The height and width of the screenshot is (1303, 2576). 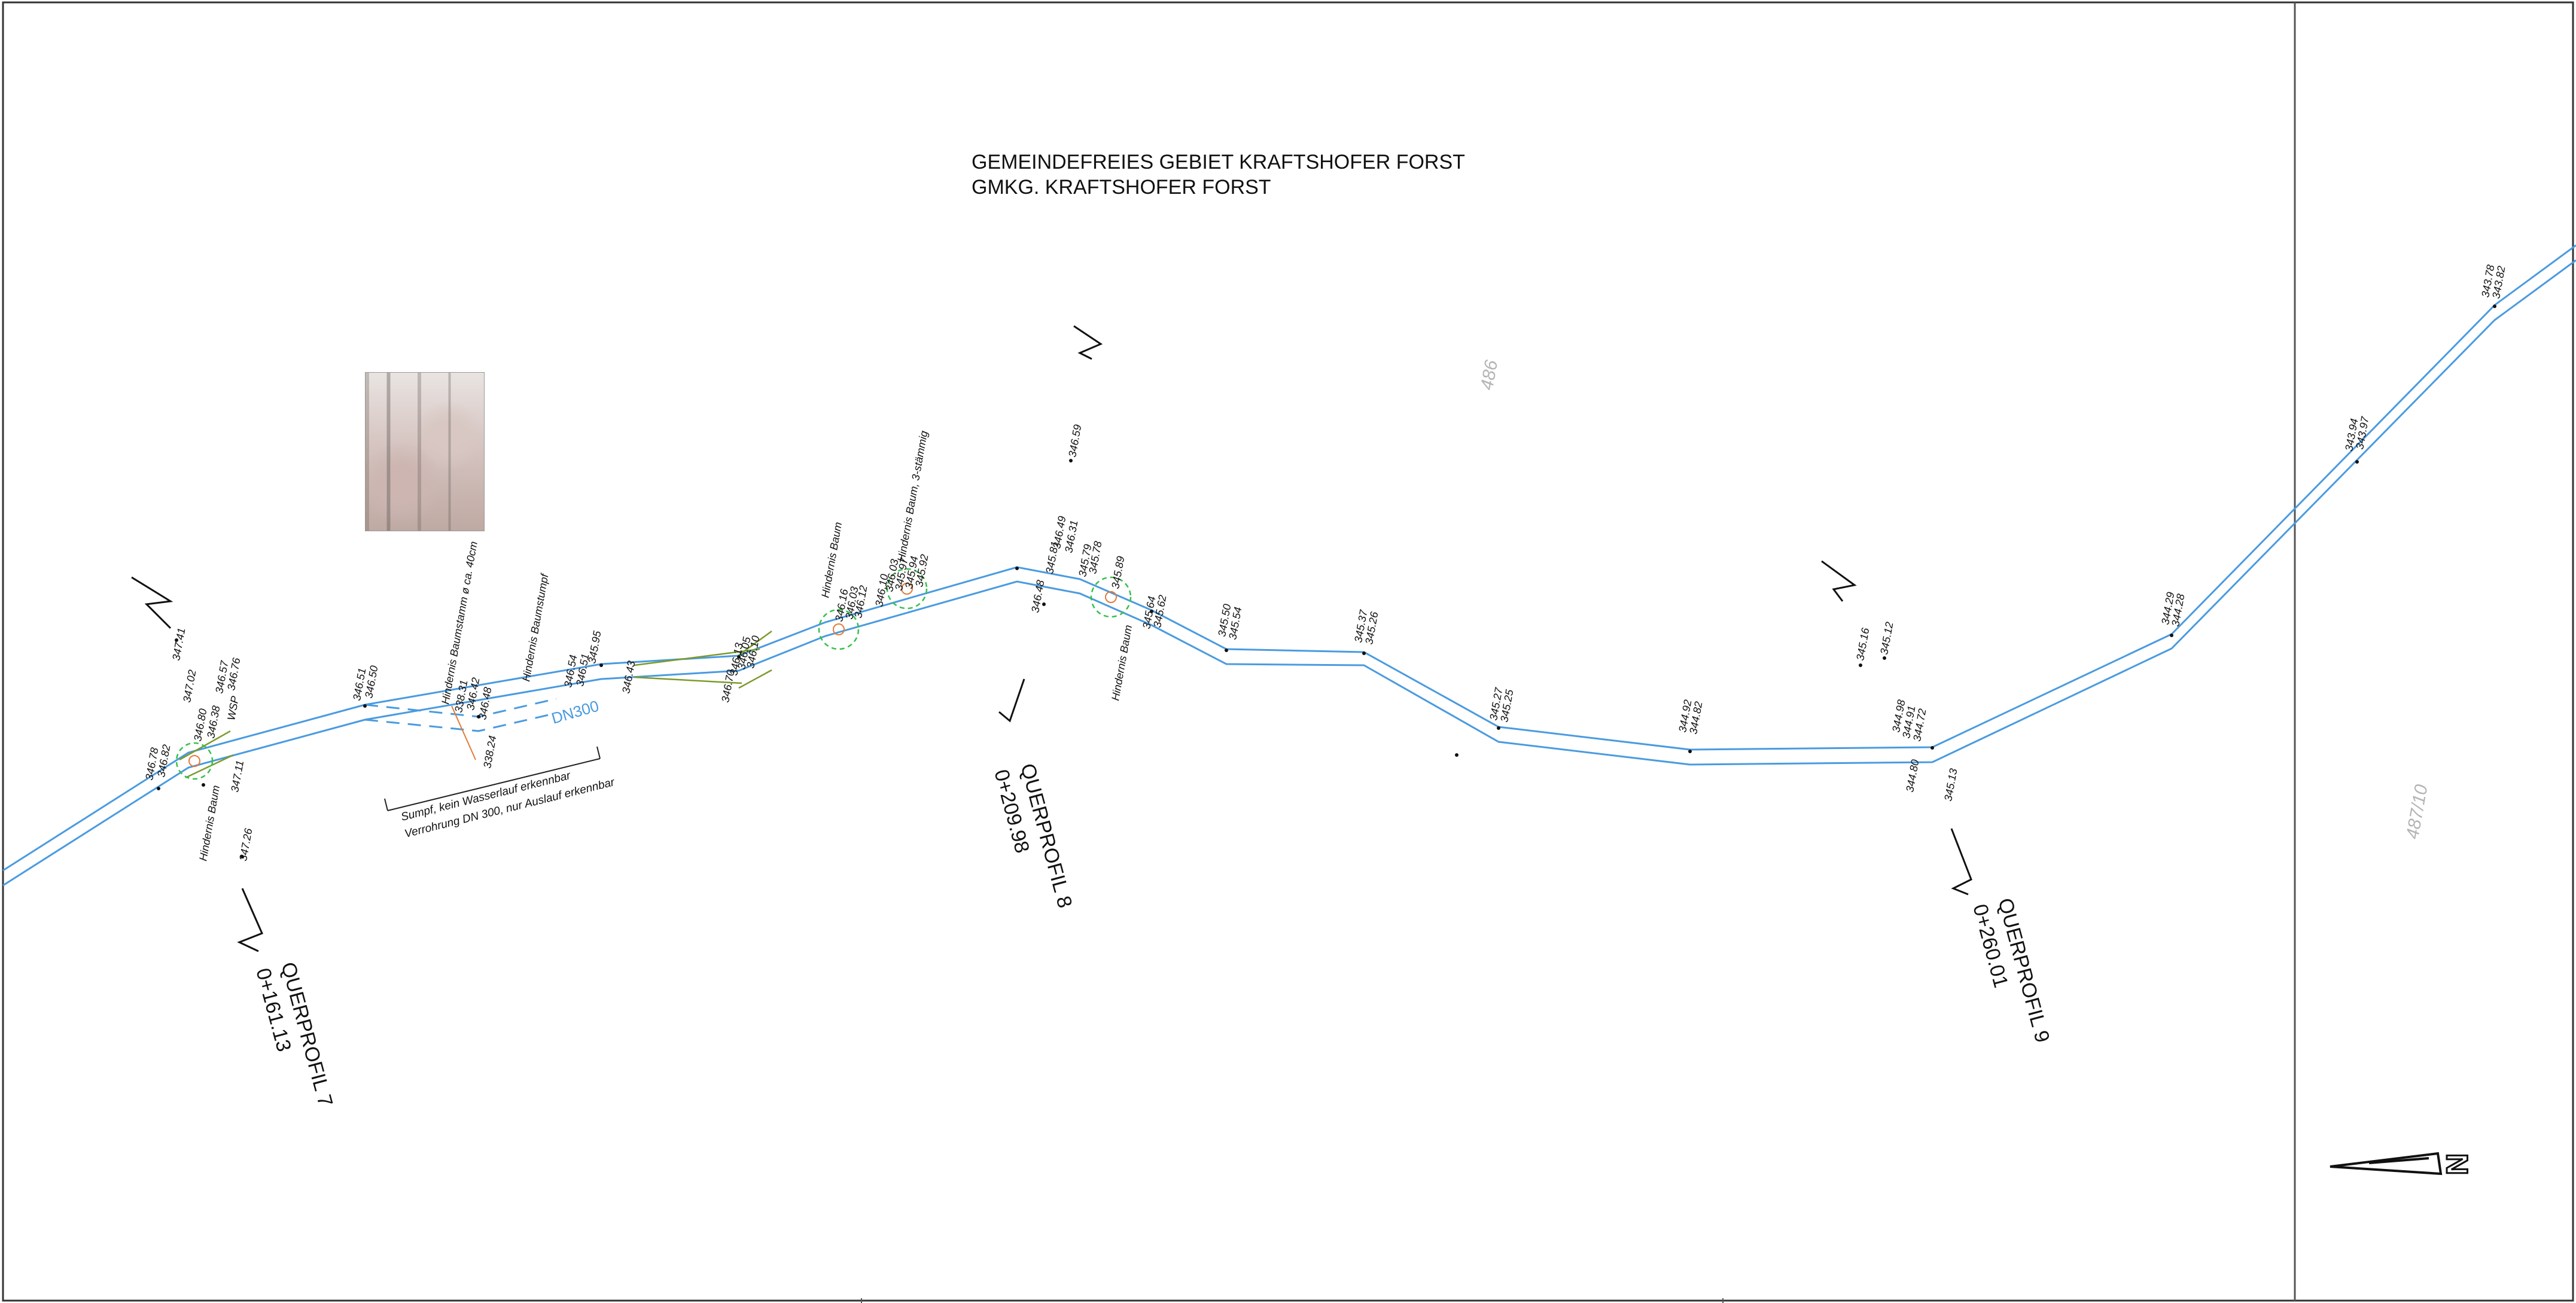 What do you see at coordinates (237, 776) in the screenshot?
I see `elevation-label: 347.11` at bounding box center [237, 776].